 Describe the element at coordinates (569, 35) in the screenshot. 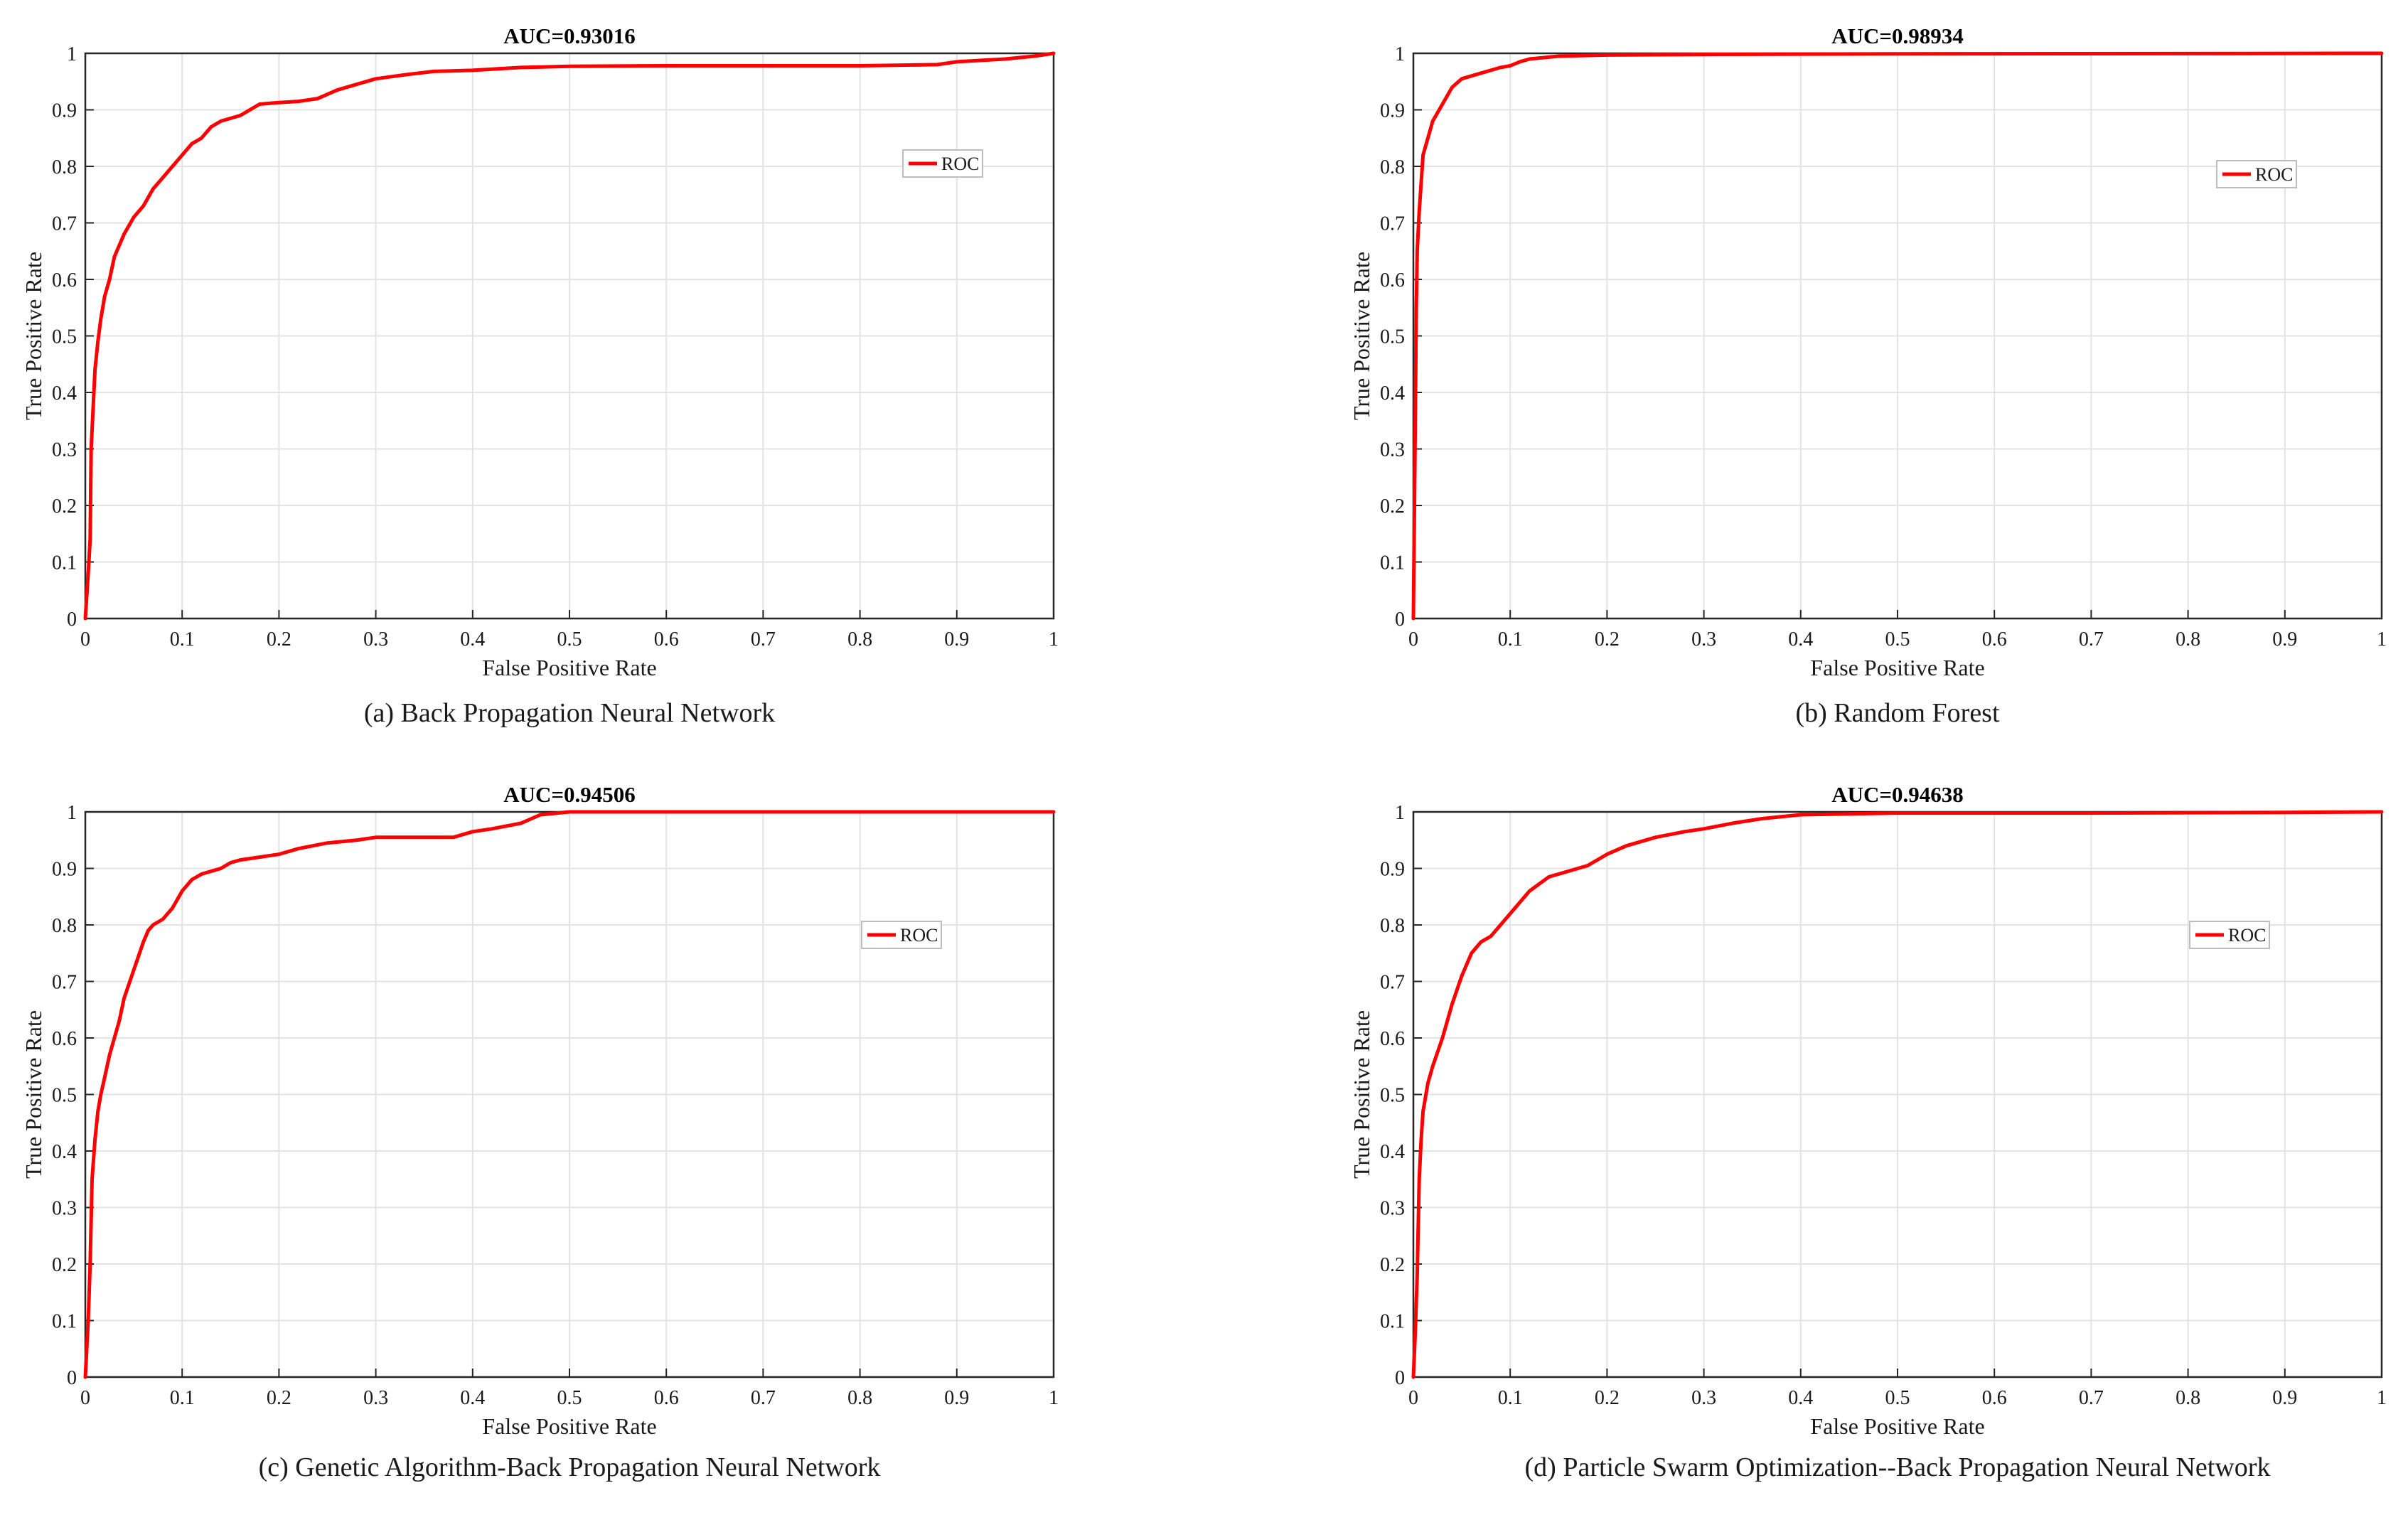

I see `chart-title: AUC=0.93016` at that location.